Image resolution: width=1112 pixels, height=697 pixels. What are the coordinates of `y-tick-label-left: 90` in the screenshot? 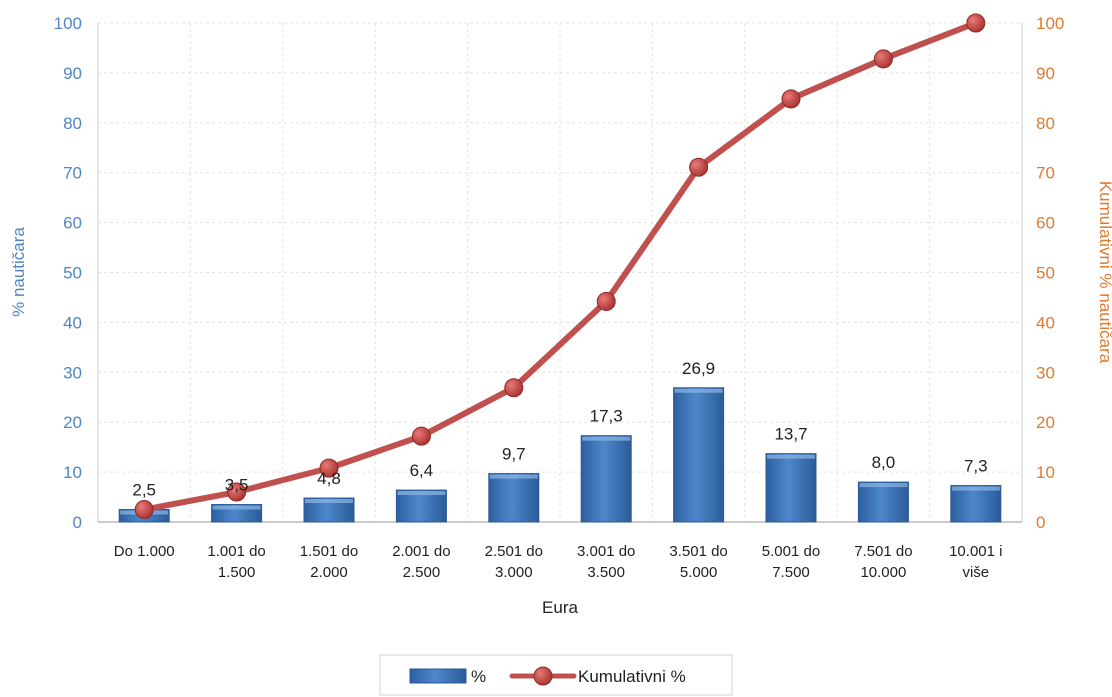 It's located at (72, 73).